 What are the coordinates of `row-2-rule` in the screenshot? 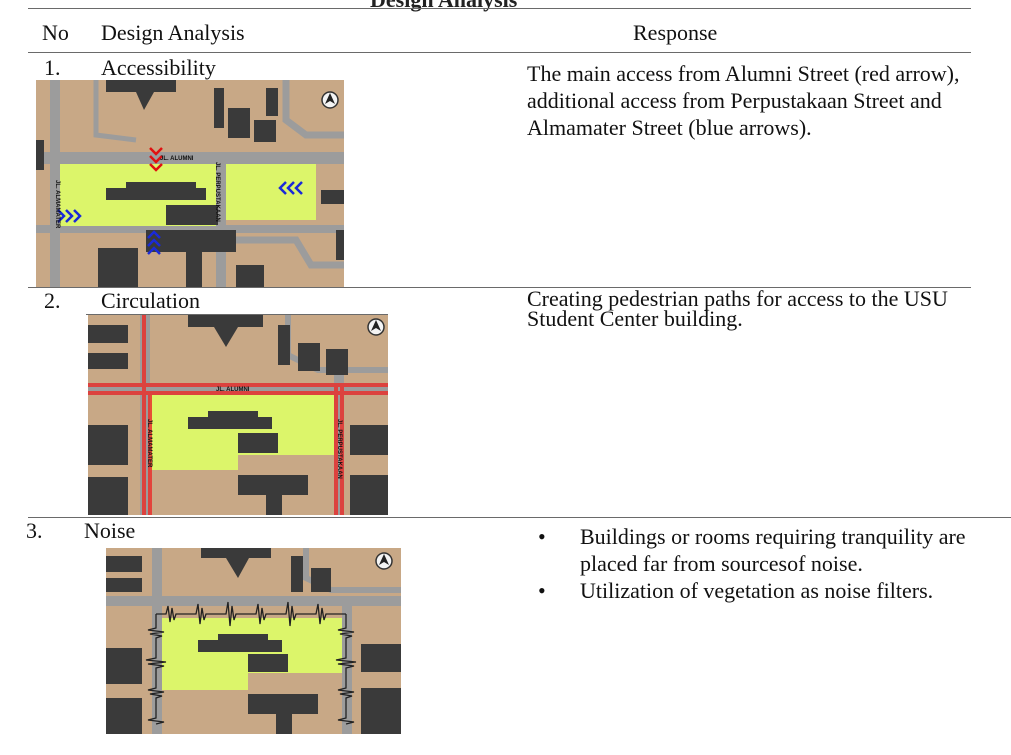 It's located at (519, 517).